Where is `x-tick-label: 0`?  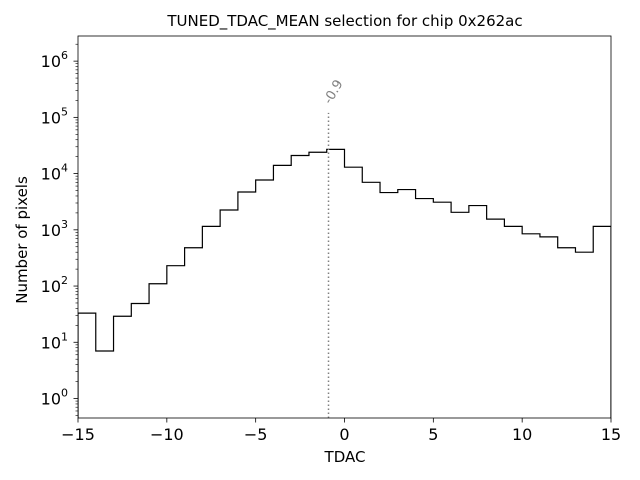
x-tick-label: 0 is located at coordinates (344, 434).